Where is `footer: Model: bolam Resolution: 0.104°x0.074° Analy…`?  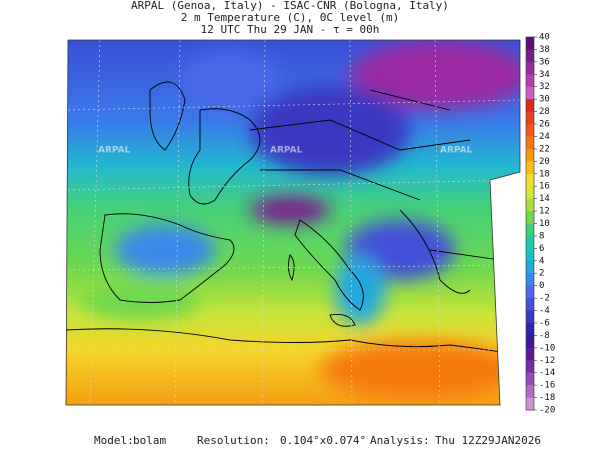 footer: Model: bolam Resolution: 0.104°x0.074° Analy… is located at coordinates (317, 440).